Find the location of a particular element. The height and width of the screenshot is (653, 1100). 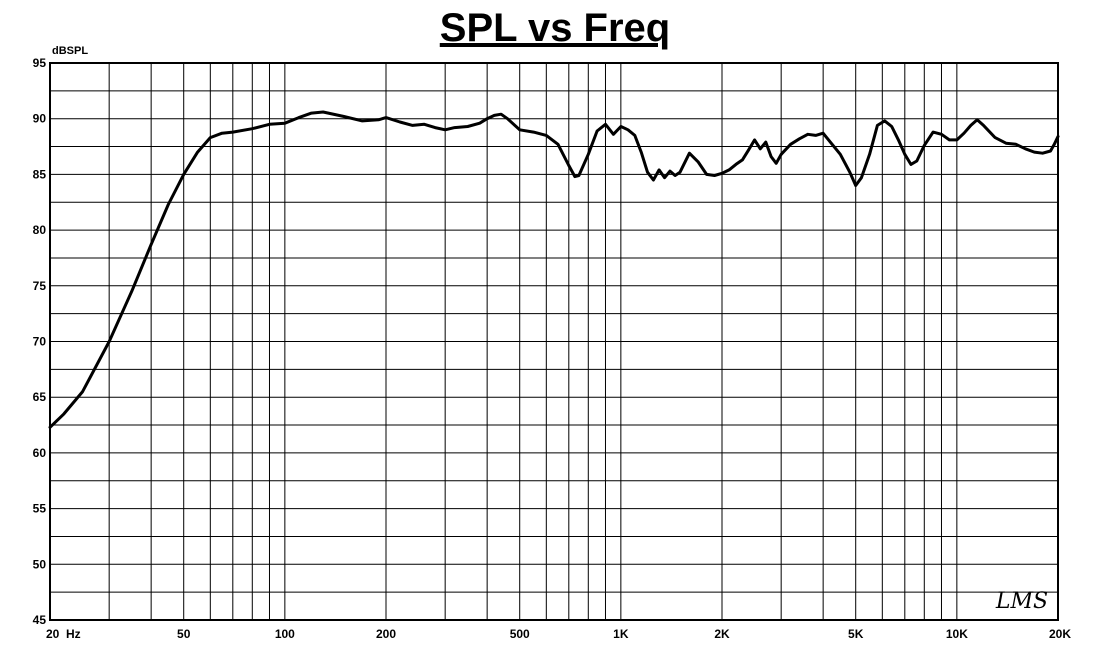

x-tick-labels: 20 Hz 50 100 200 500 1K 2K 5K 10K 20K is located at coordinates (558, 634).